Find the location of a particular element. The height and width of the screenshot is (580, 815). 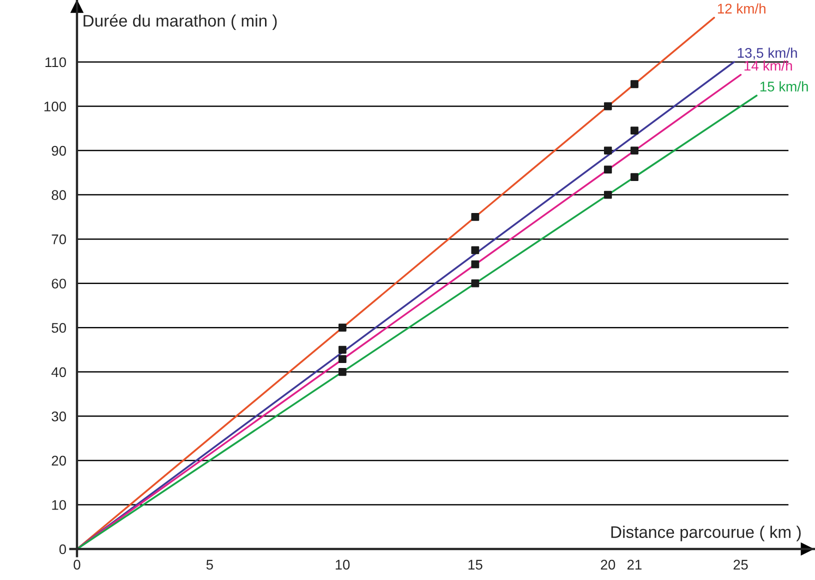

y-tick-label: 110 is located at coordinates (55, 62).